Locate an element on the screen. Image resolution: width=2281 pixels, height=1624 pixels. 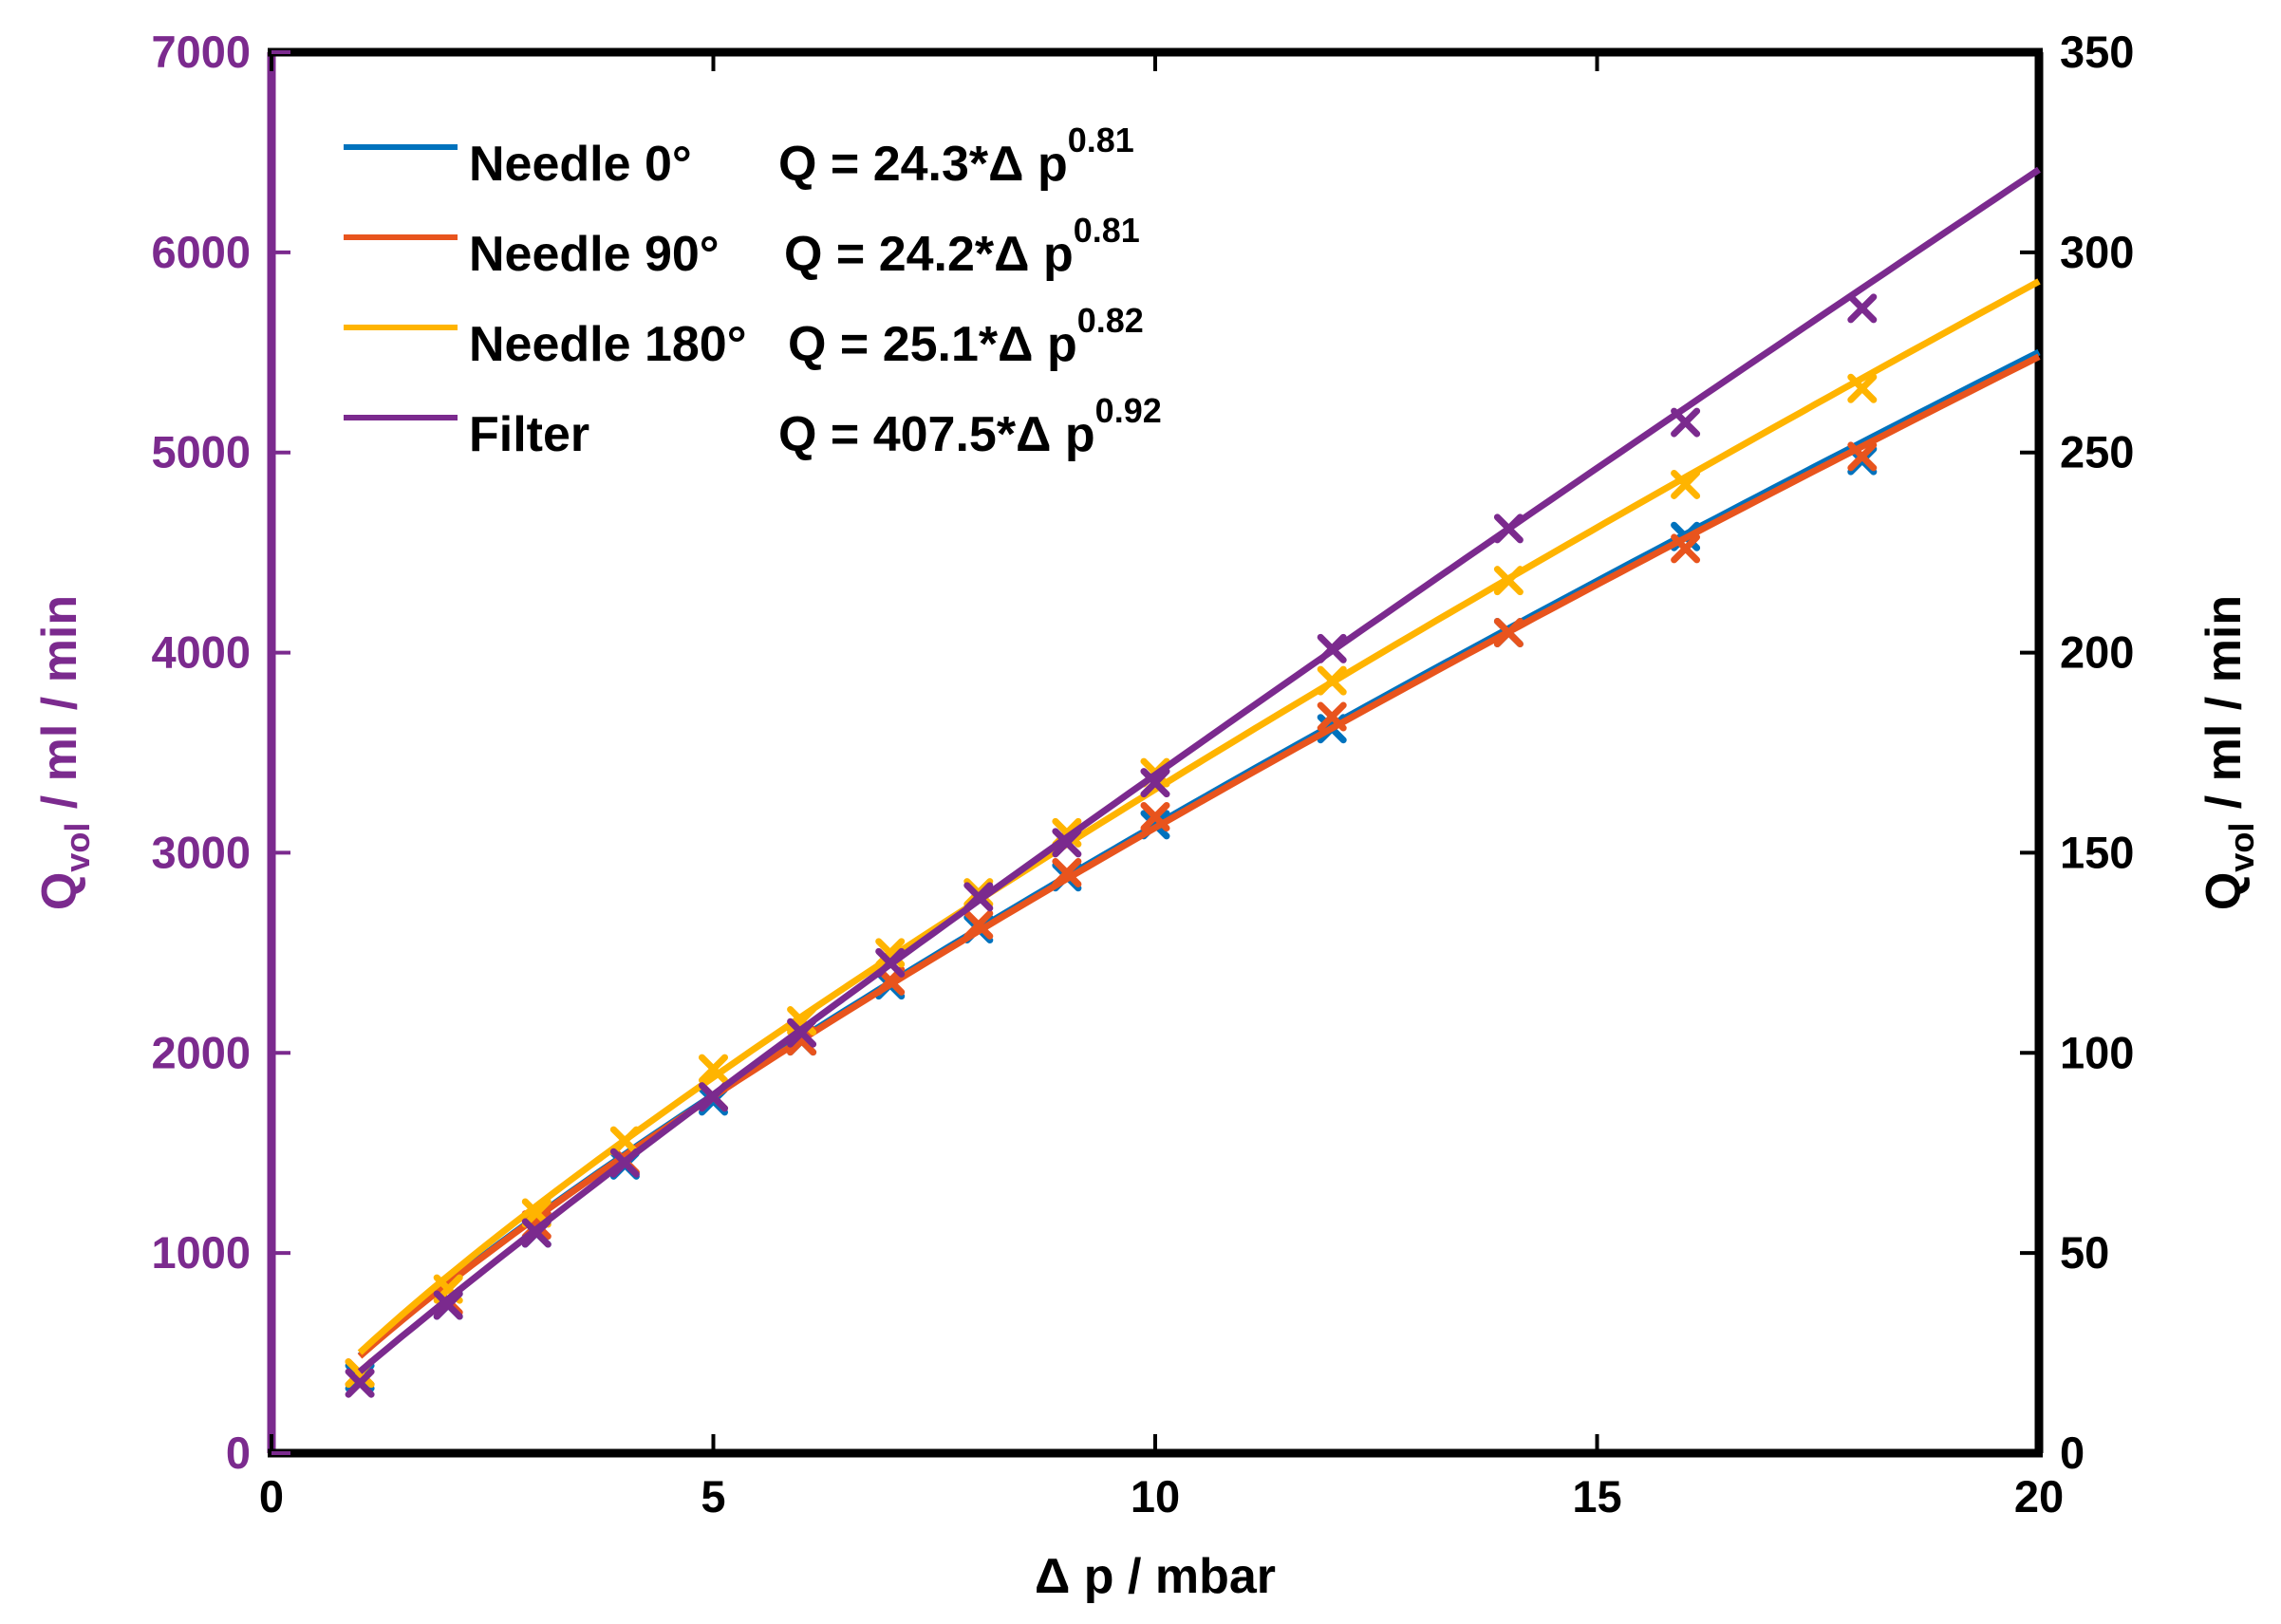
y-right-tick-label: 150 is located at coordinates (2097, 852).